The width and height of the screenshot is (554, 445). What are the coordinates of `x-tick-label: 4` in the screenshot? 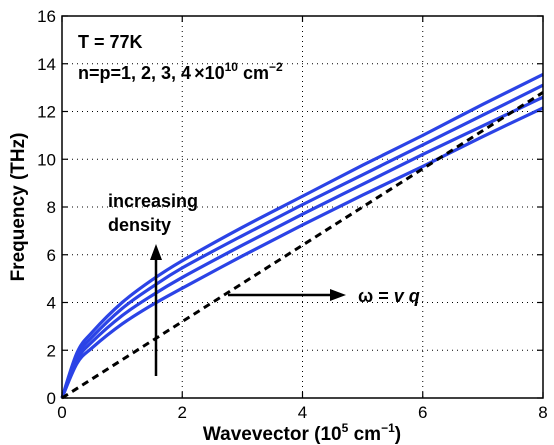 It's located at (302, 412).